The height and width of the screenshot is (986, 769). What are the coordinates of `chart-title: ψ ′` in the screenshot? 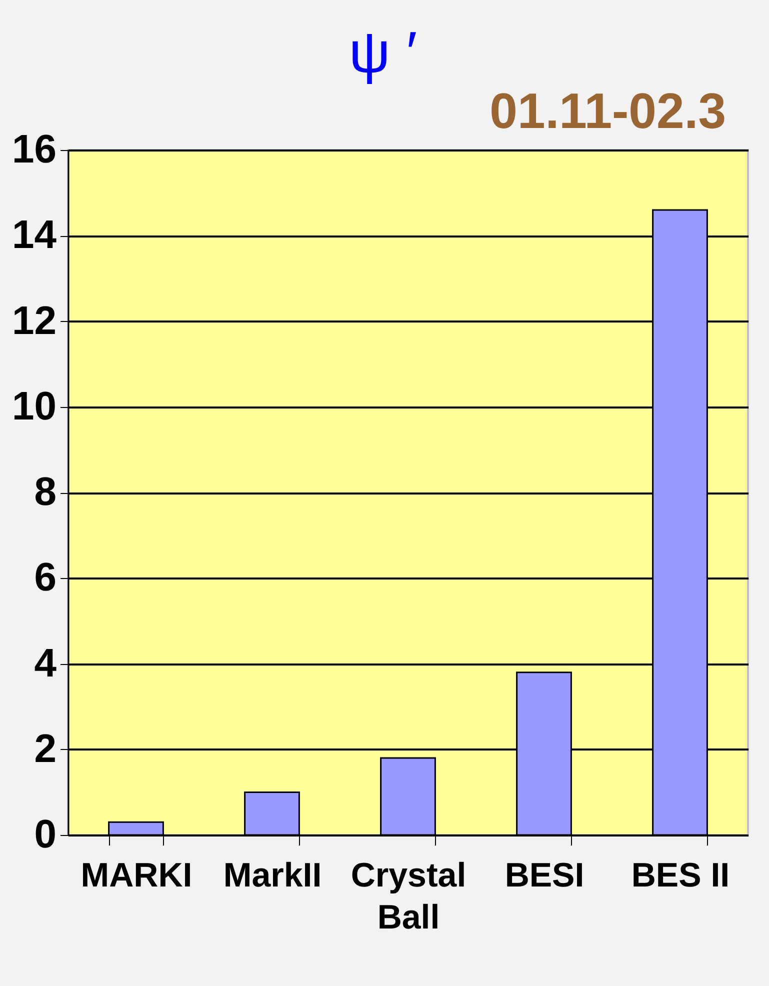 It's located at (383, 52).